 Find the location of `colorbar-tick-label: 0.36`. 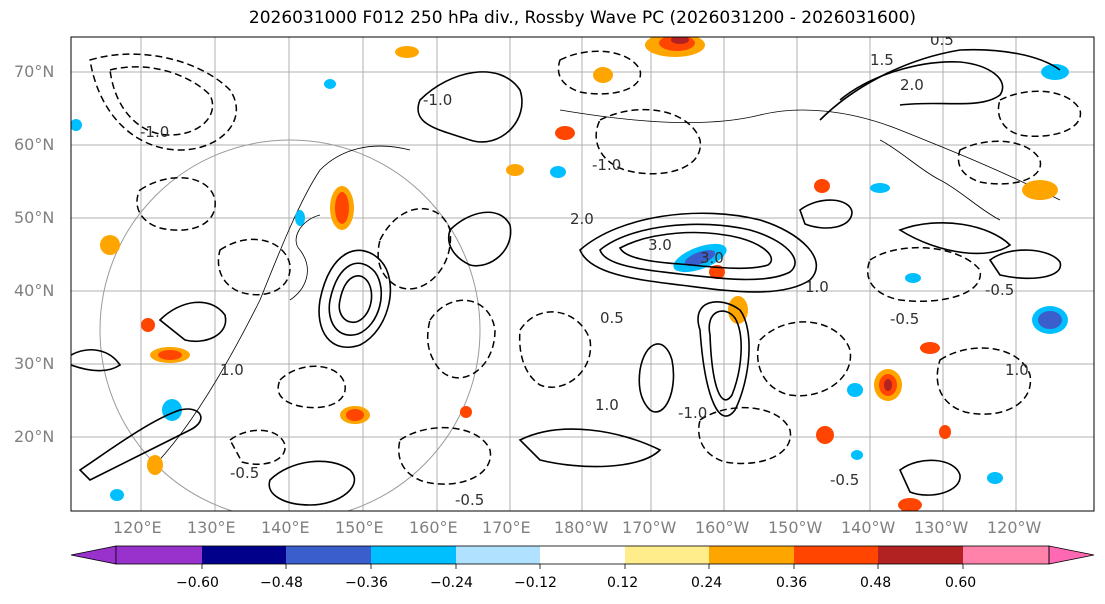

colorbar-tick-label: 0.36 is located at coordinates (792, 583).